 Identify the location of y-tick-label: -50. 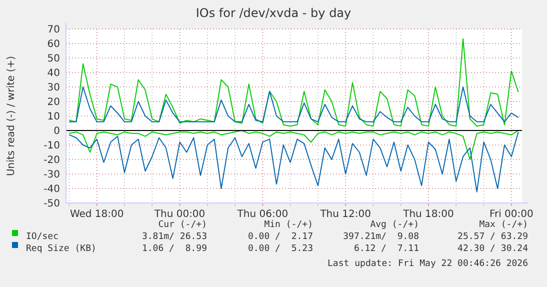
(52, 204).